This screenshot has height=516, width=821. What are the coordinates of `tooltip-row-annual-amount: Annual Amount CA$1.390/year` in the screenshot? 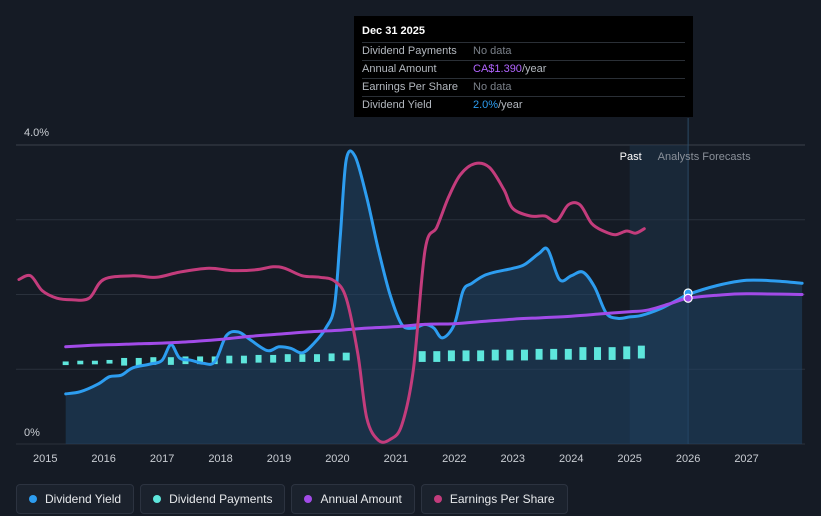 It's located at (523, 69).